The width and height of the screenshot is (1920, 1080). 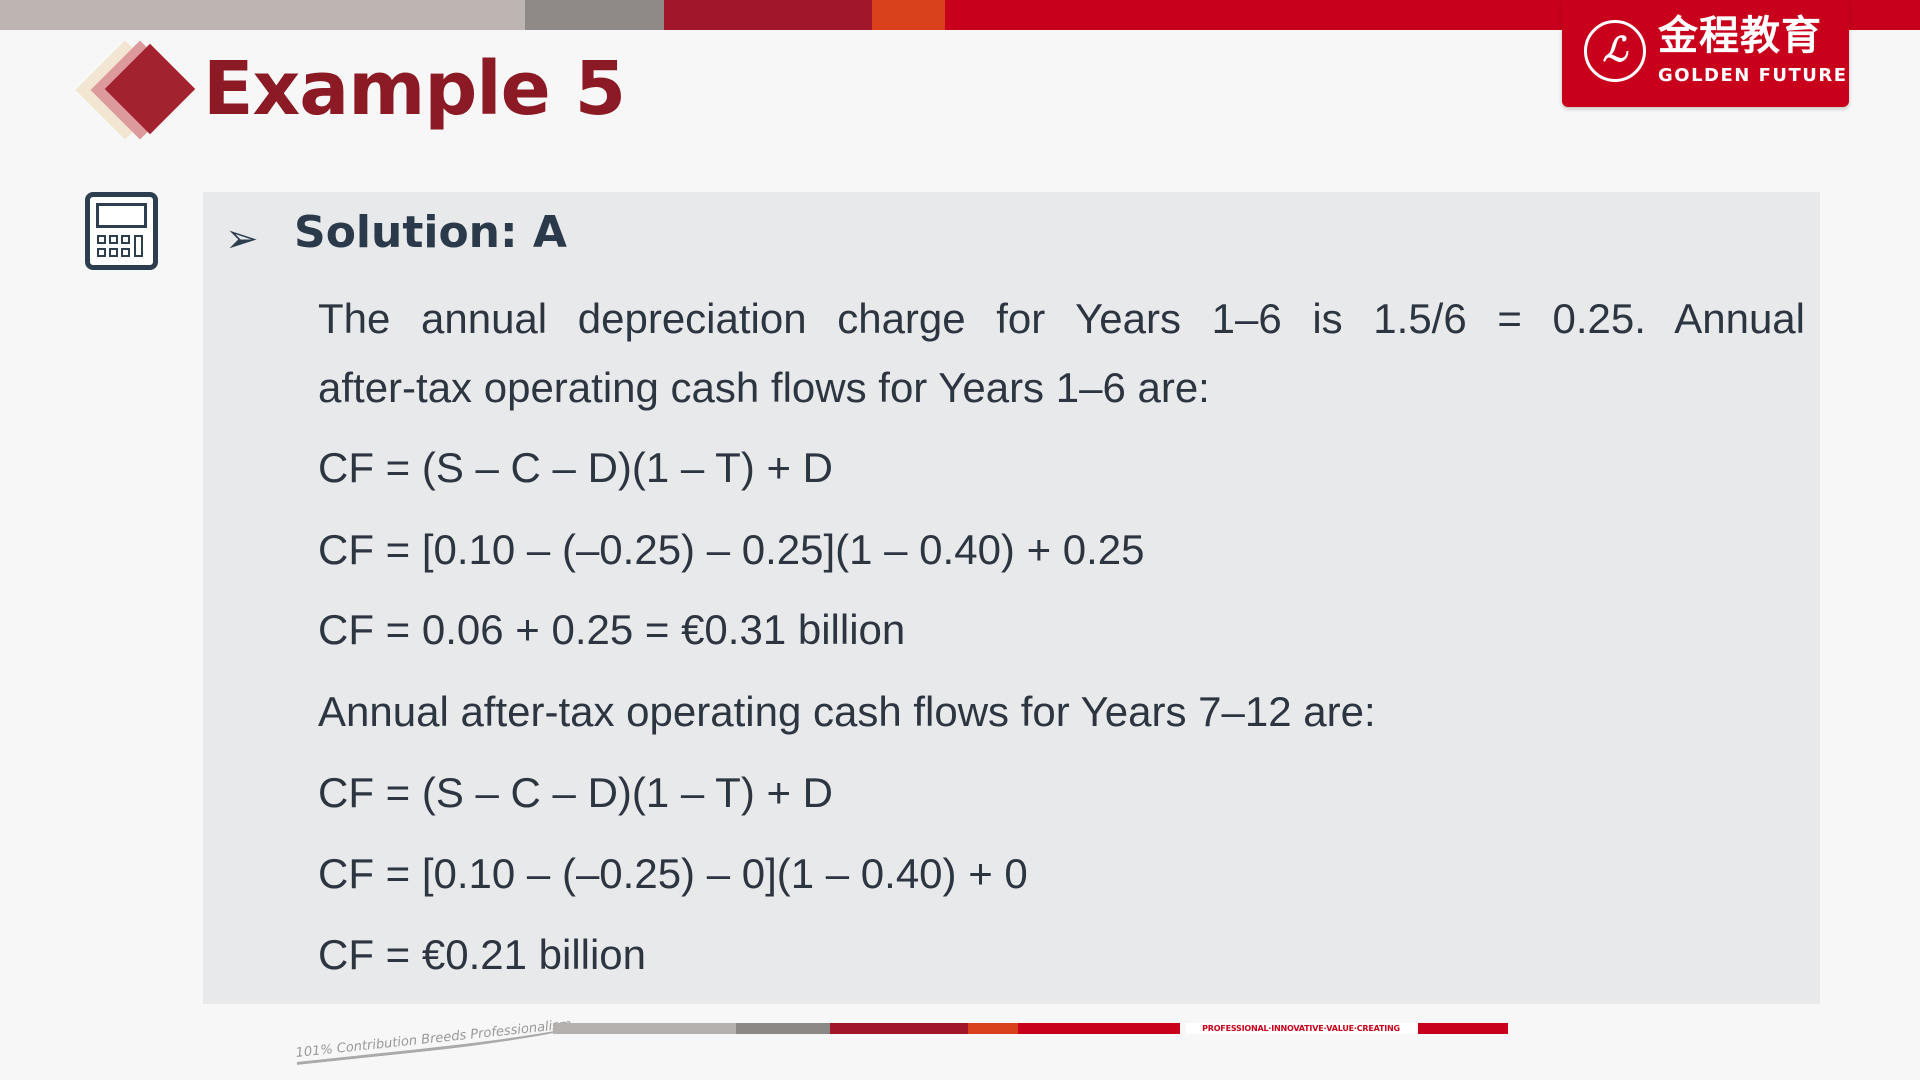 What do you see at coordinates (612, 629) in the screenshot?
I see `formula-line: CF = 0.06 + 0.25 = €0.31 billion` at bounding box center [612, 629].